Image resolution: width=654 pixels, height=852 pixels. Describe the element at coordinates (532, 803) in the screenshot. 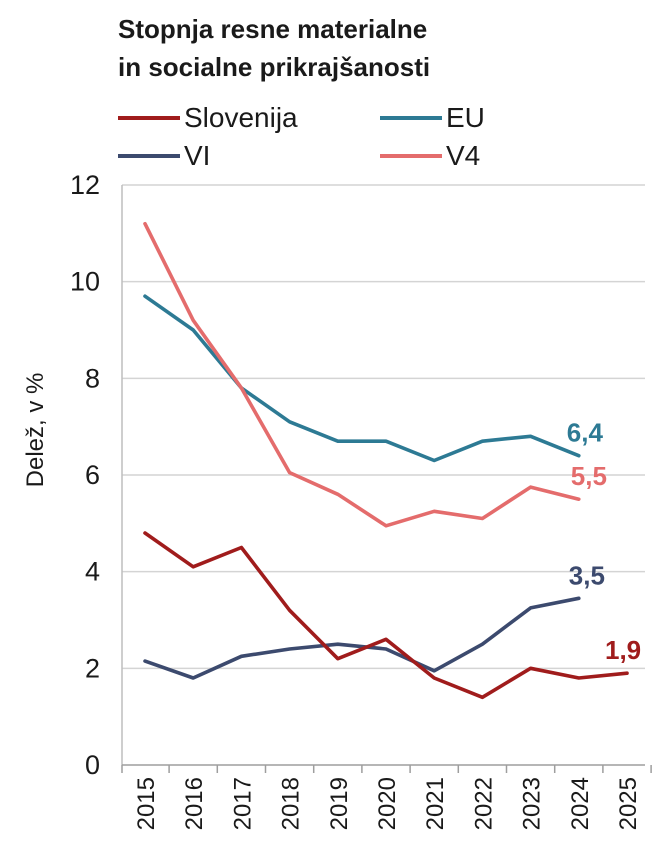

I see `x-tick-label-2023: 2023` at that location.